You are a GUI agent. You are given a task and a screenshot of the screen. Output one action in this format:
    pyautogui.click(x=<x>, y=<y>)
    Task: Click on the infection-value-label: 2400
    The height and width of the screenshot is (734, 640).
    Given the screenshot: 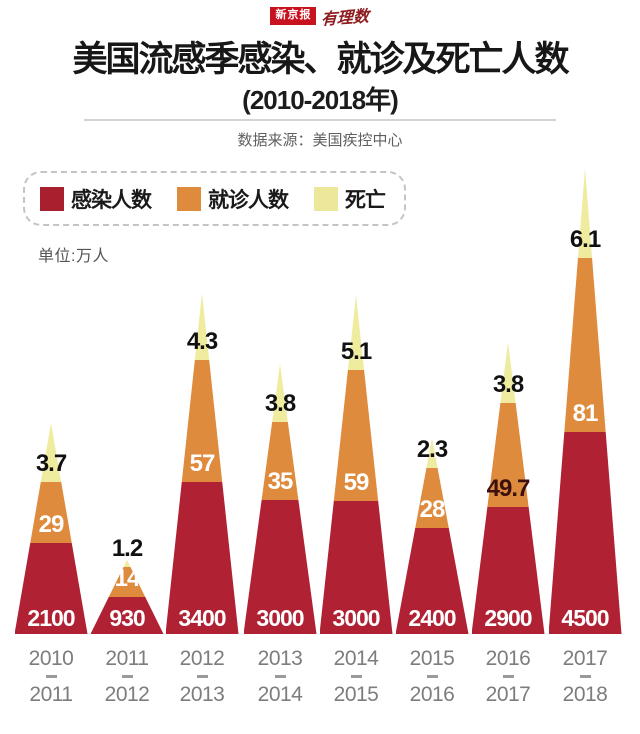 What is the action you would take?
    pyautogui.click(x=432, y=618)
    